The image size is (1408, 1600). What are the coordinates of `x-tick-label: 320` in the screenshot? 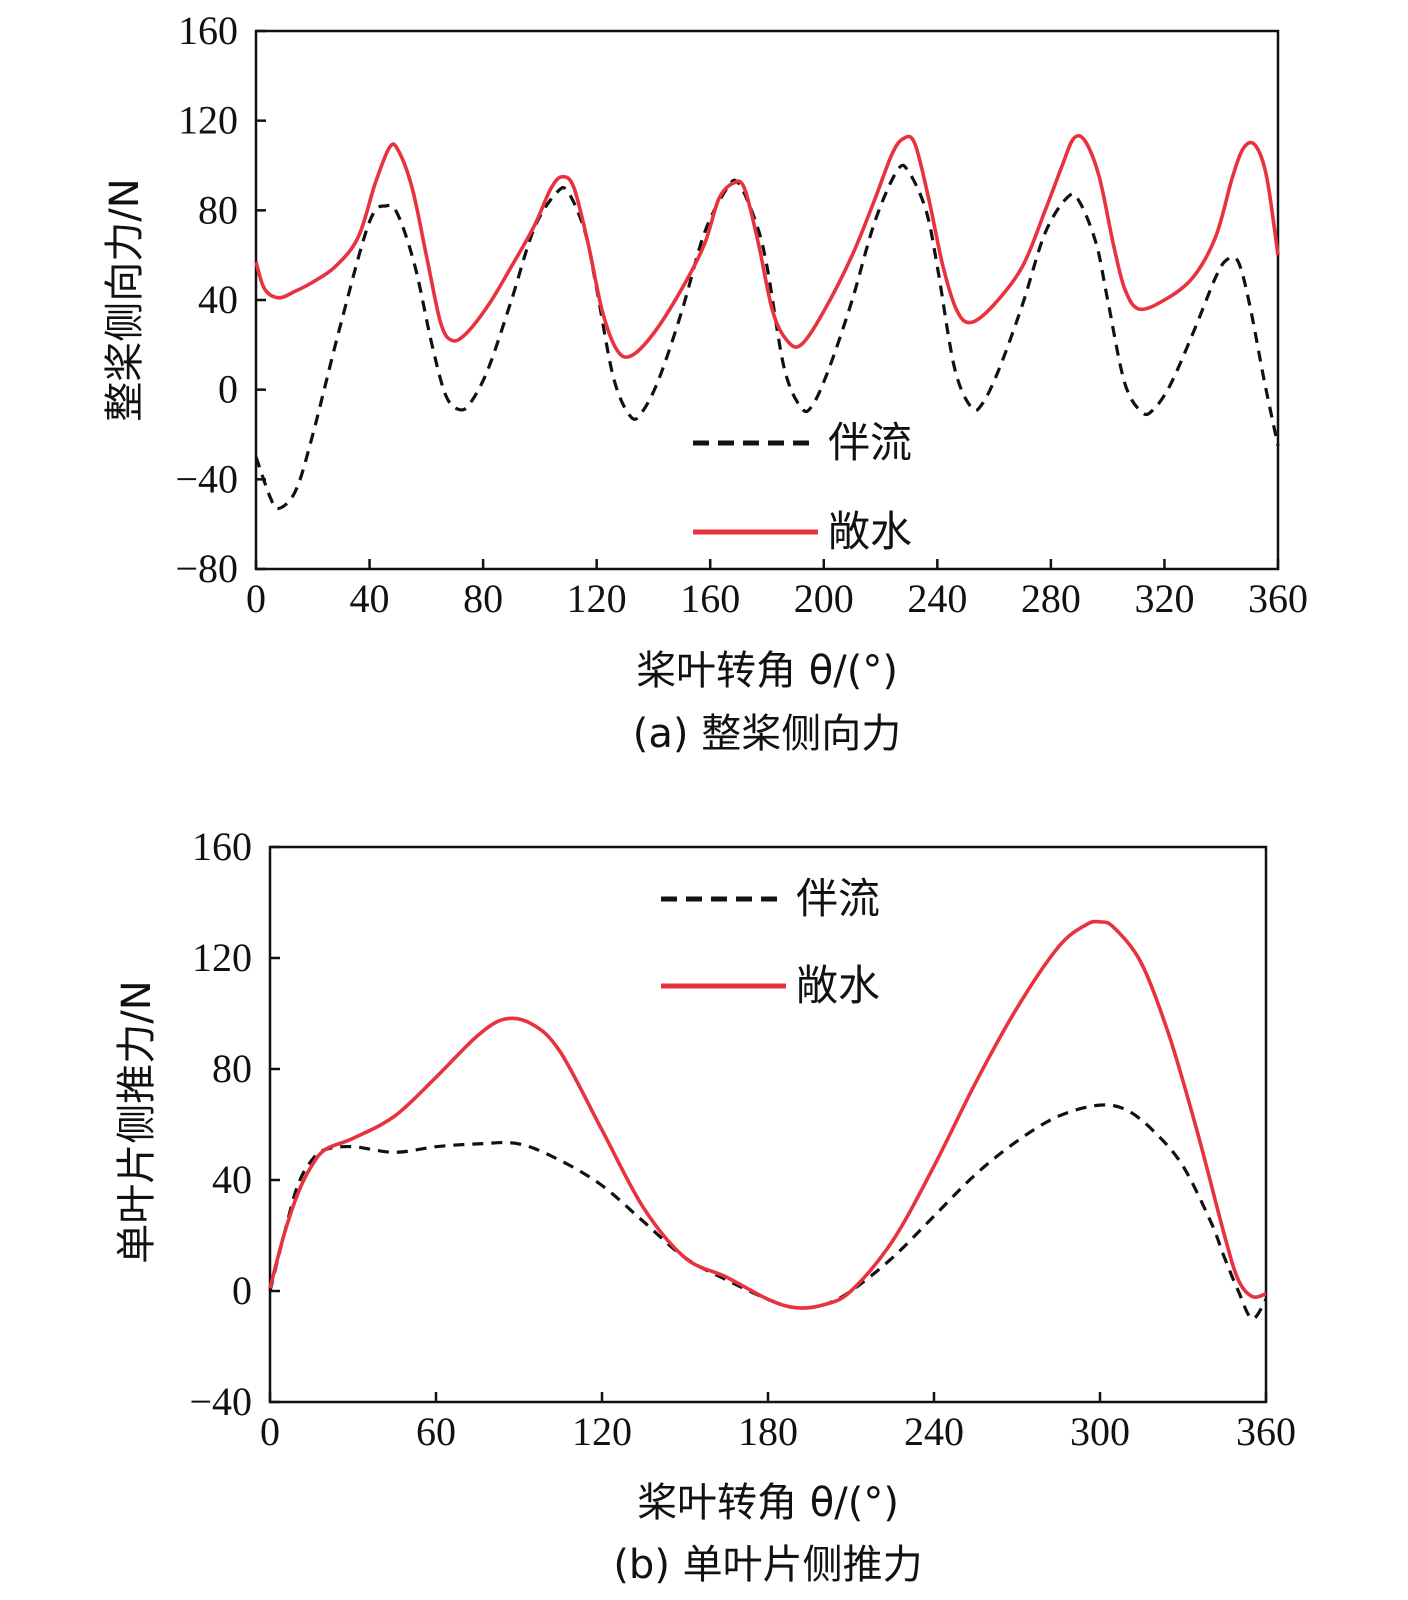 It's located at (1164, 598).